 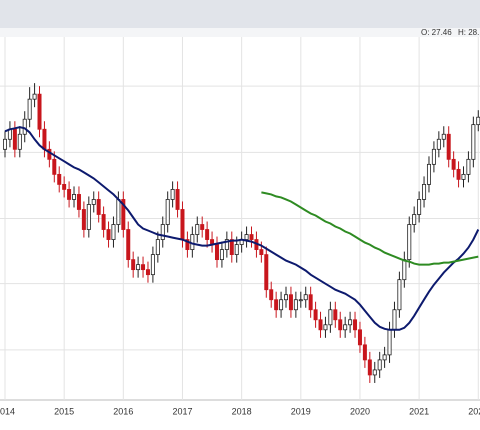 I want to click on x-tick-label: 2022, so click(x=474, y=411).